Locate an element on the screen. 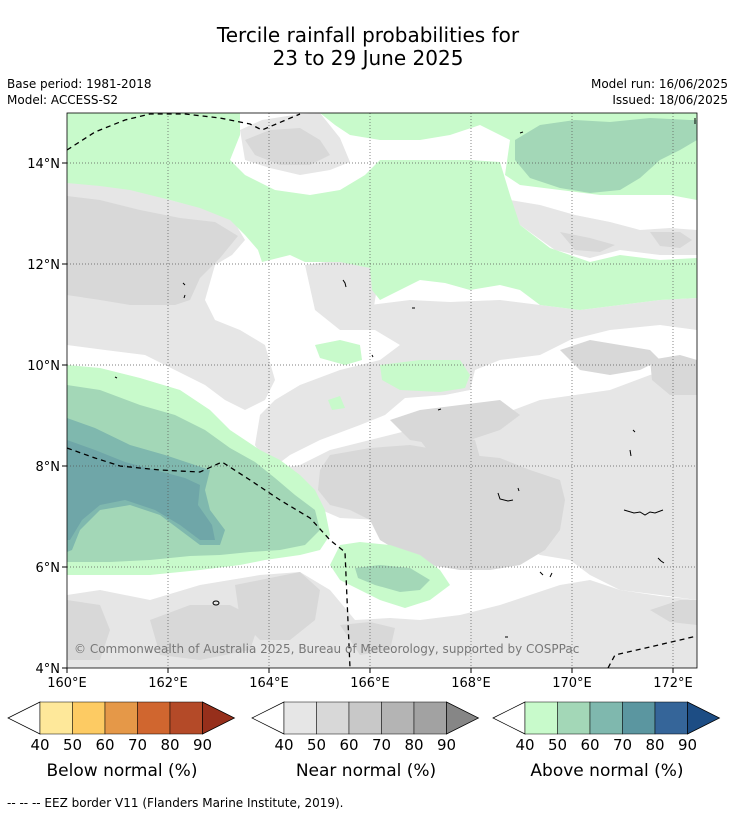 This screenshot has width=736, height=816. lat-label: 14°N is located at coordinates (43, 164).